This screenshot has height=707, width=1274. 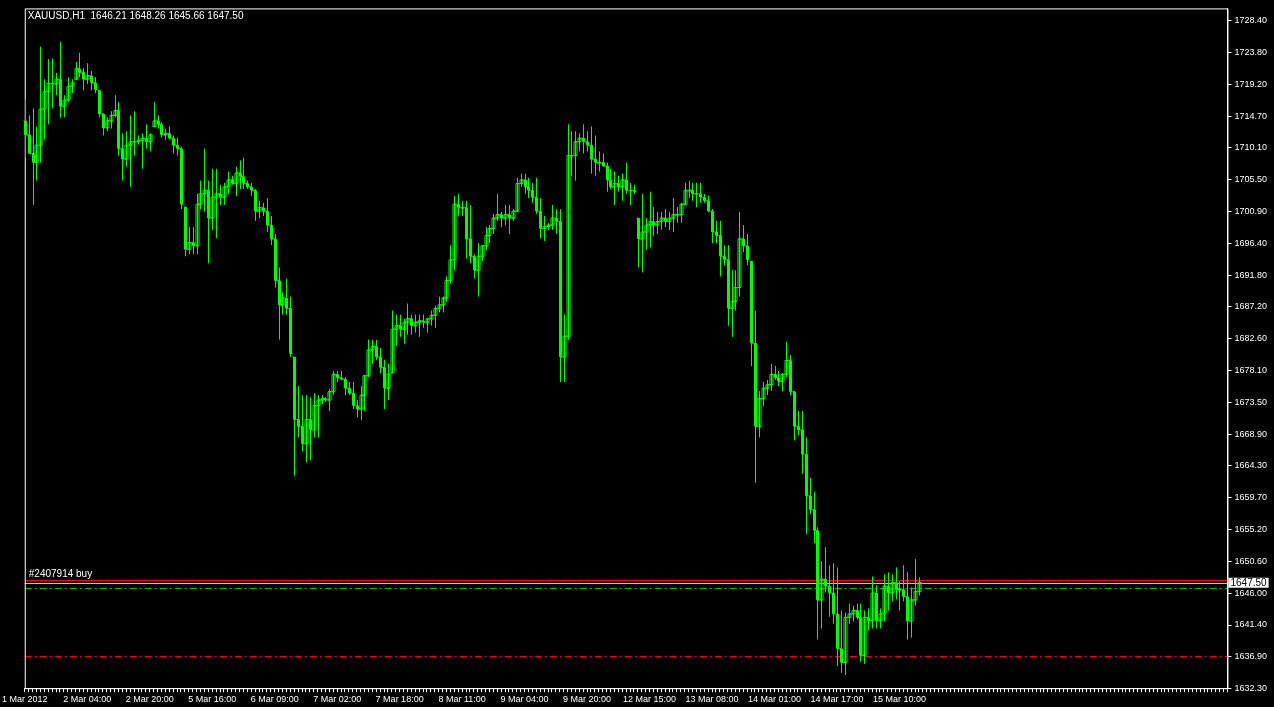 I want to click on y-tick-label: 1673.50, so click(x=1251, y=401).